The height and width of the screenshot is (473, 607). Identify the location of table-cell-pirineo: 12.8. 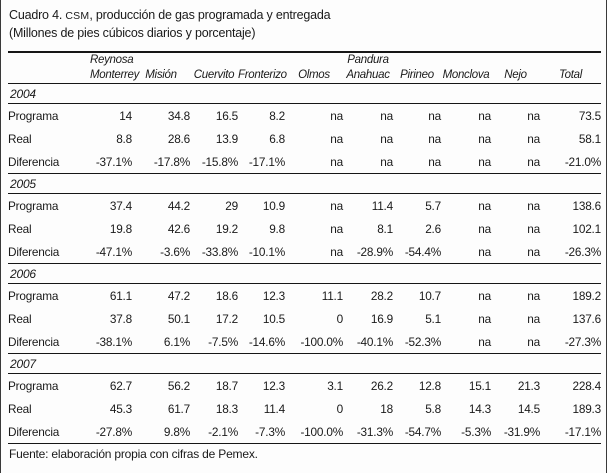
(429, 385).